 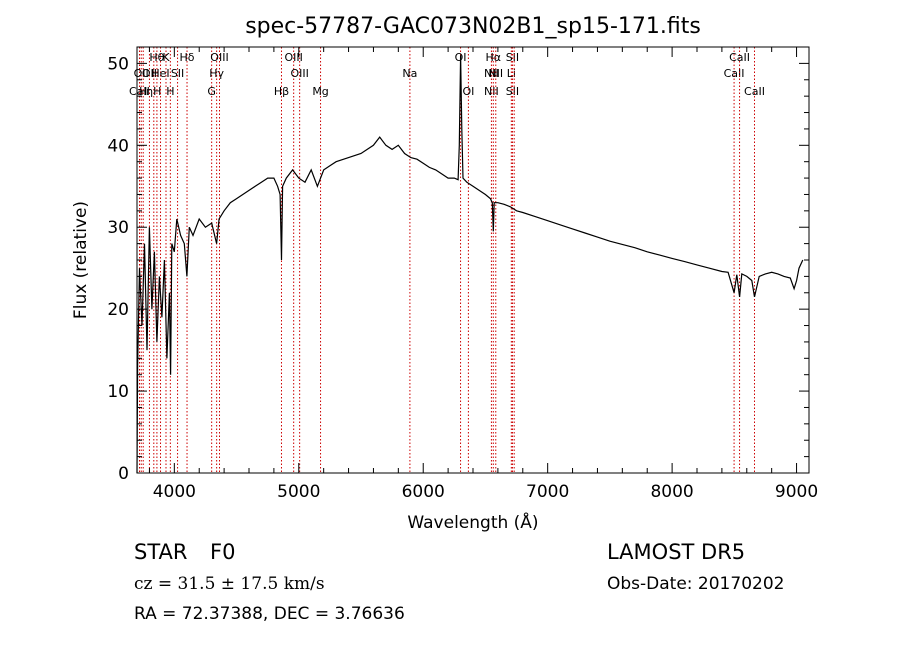 I want to click on y-tick-label-5: 50, so click(x=118, y=64).